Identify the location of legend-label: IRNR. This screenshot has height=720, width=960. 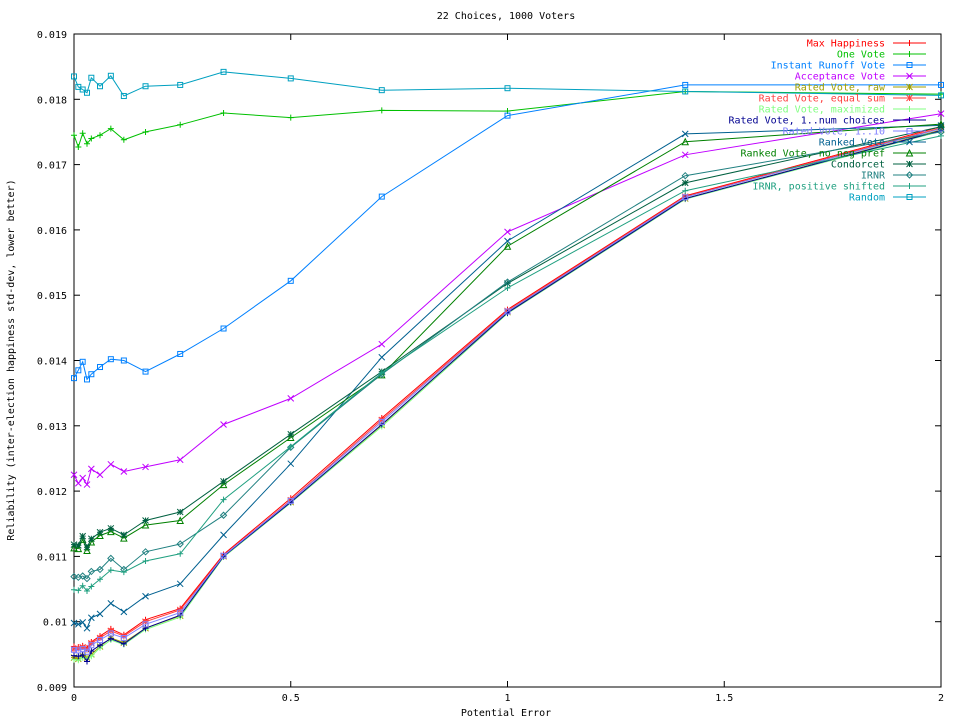
(873, 176).